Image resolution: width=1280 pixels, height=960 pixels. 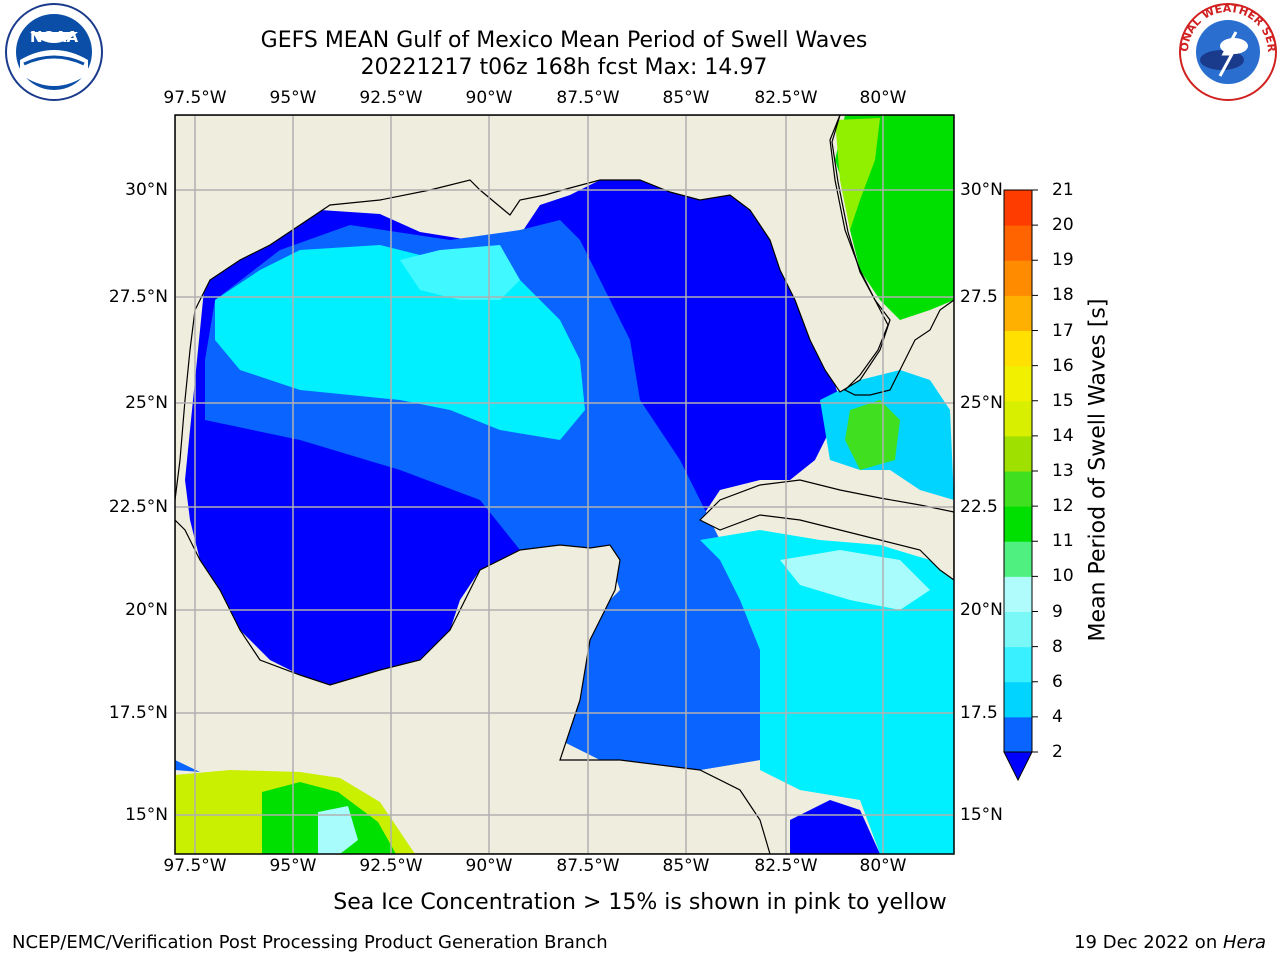 I want to click on footer-date: 19 Dec 2022 on, so click(x=1148, y=942).